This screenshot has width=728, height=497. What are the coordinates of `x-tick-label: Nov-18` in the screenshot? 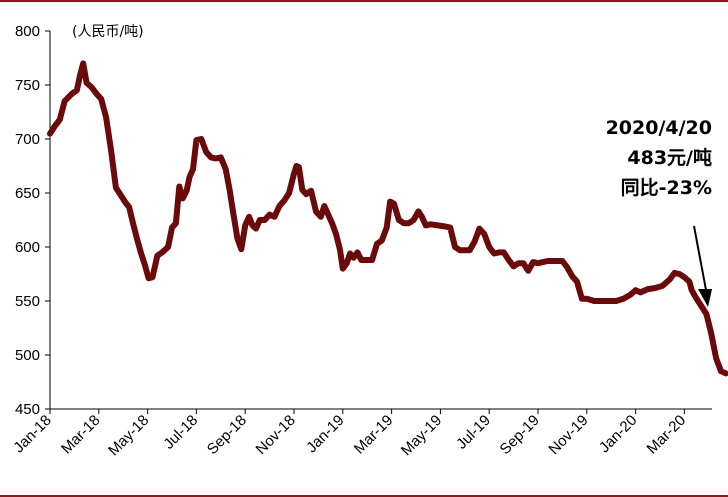 It's located at (276, 435).